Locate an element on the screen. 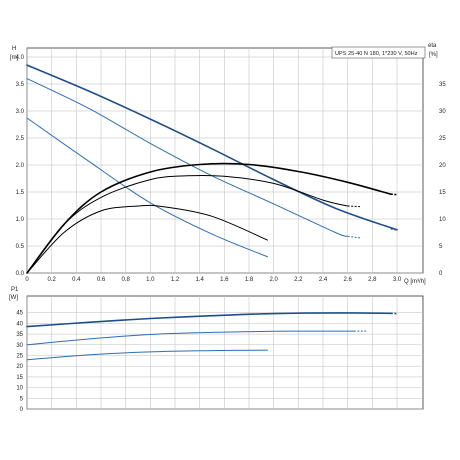 Image resolution: width=460 pixels, height=460 pixels. y-tick-label: 4.0 is located at coordinates (20, 58).